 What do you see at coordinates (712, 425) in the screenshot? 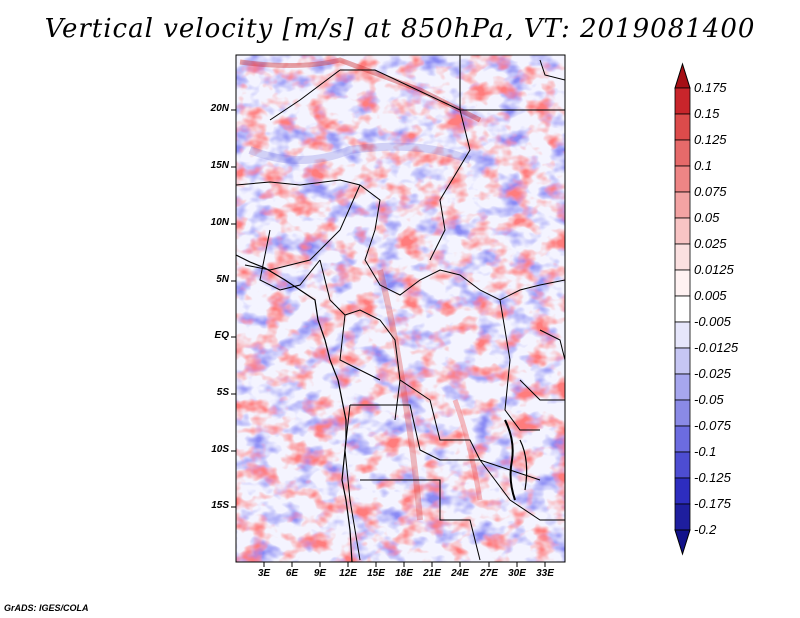
I see `colorbar-label: -0.075` at bounding box center [712, 425].